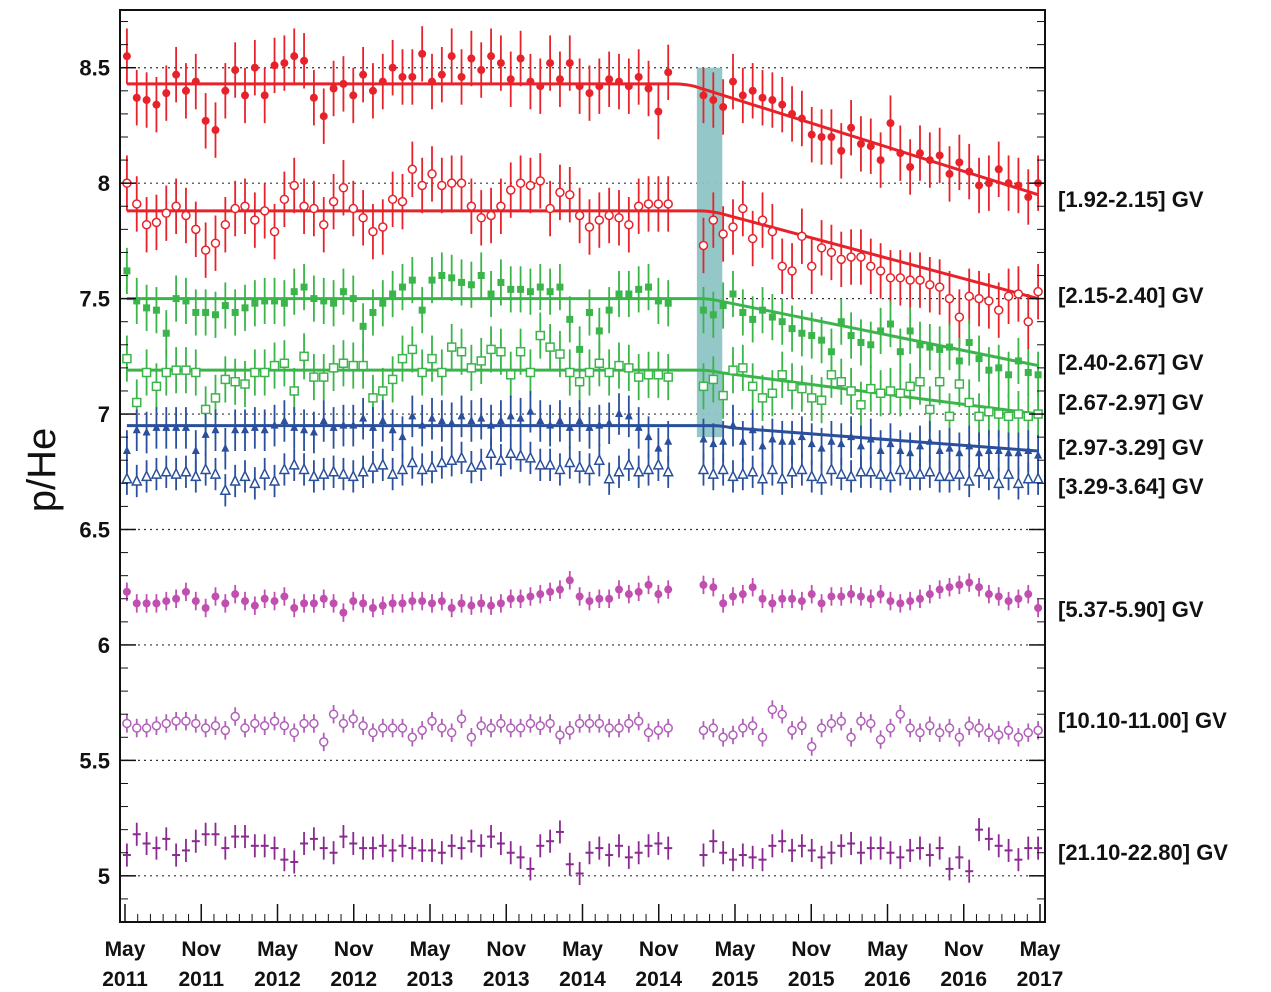 Image resolution: width=1271 pixels, height=992 pixels. I want to click on series-points, so click(582, 433).